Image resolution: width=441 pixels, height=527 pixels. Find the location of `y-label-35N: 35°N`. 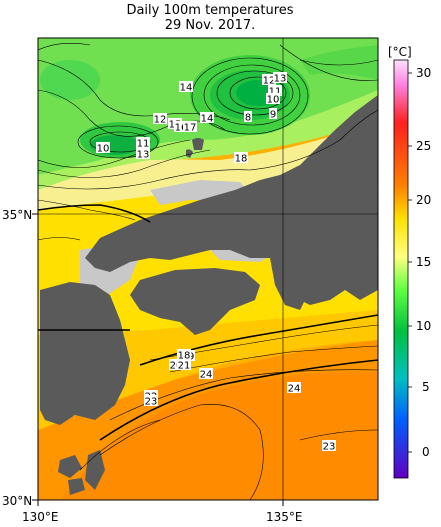

y-label-35N: 35°N is located at coordinates (17, 215).